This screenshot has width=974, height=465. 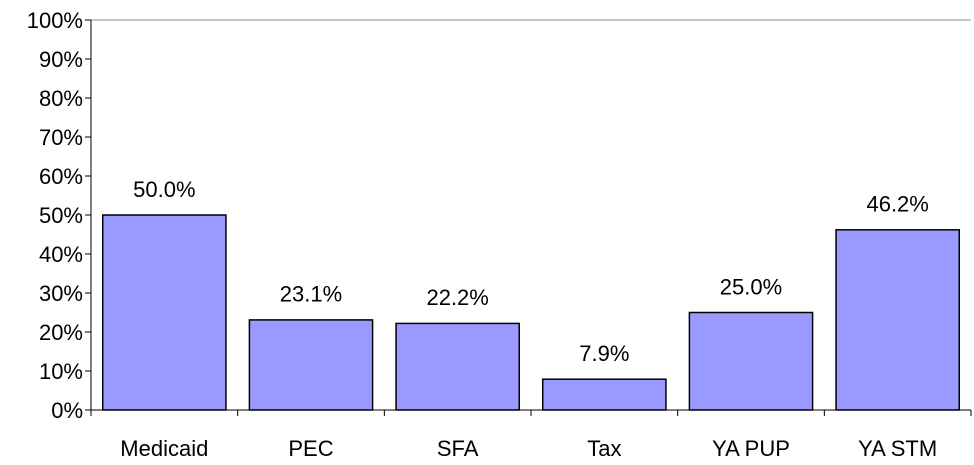 What do you see at coordinates (458, 448) in the screenshot?
I see `x-tick-label: SFA` at bounding box center [458, 448].